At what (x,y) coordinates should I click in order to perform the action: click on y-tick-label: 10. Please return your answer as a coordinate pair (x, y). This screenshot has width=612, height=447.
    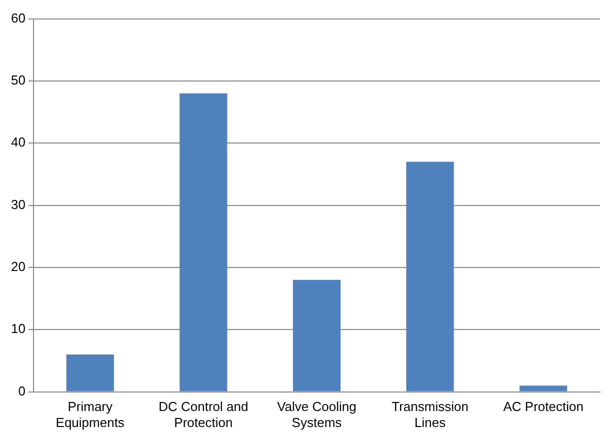
    Looking at the image, I should click on (18, 328).